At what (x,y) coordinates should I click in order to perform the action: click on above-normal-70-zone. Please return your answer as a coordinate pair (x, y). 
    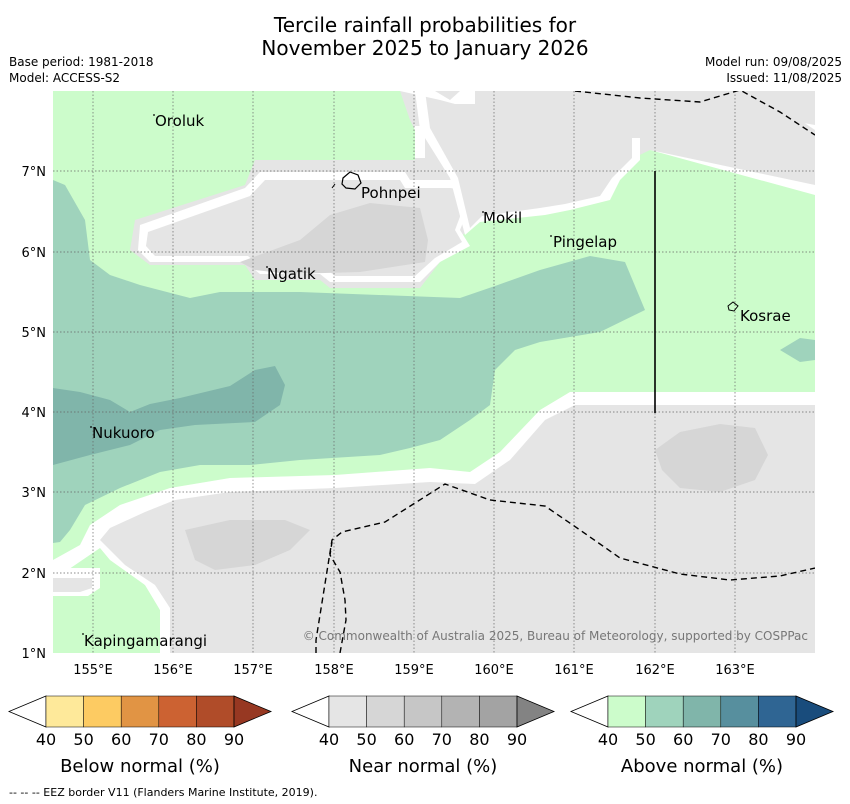
    Looking at the image, I should click on (169, 415).